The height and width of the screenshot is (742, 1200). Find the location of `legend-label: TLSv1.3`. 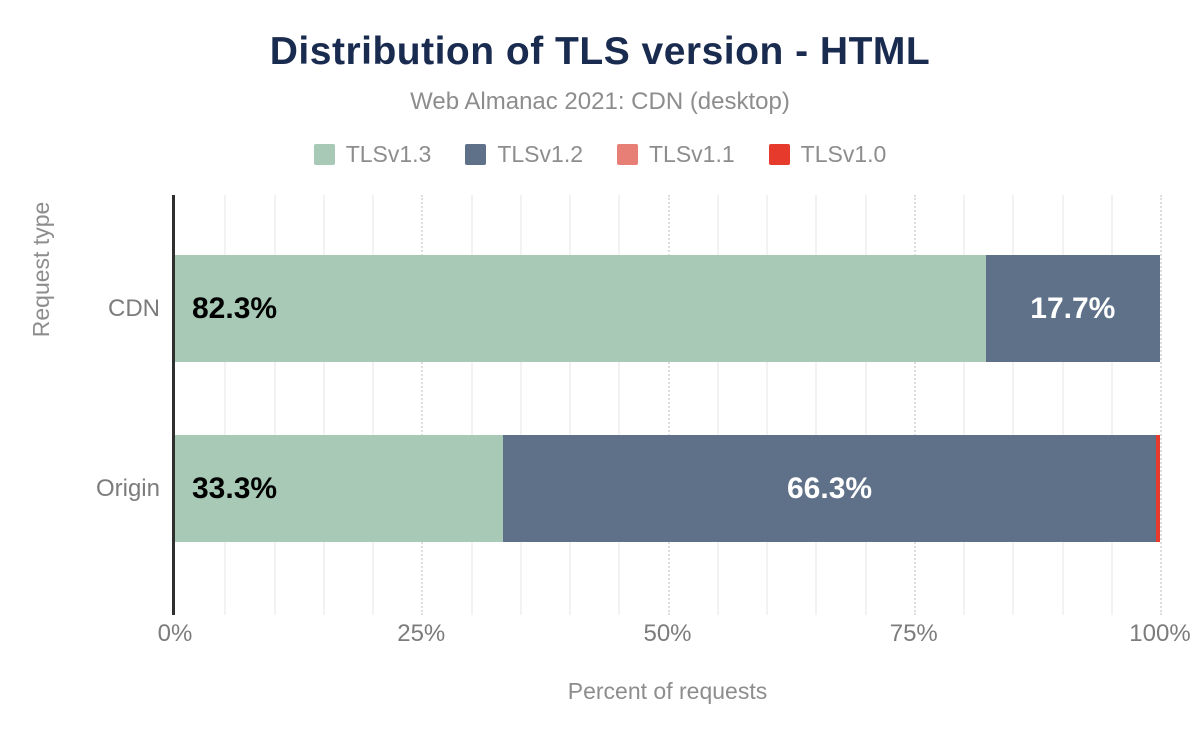

legend-label: TLSv1.3 is located at coordinates (388, 154).